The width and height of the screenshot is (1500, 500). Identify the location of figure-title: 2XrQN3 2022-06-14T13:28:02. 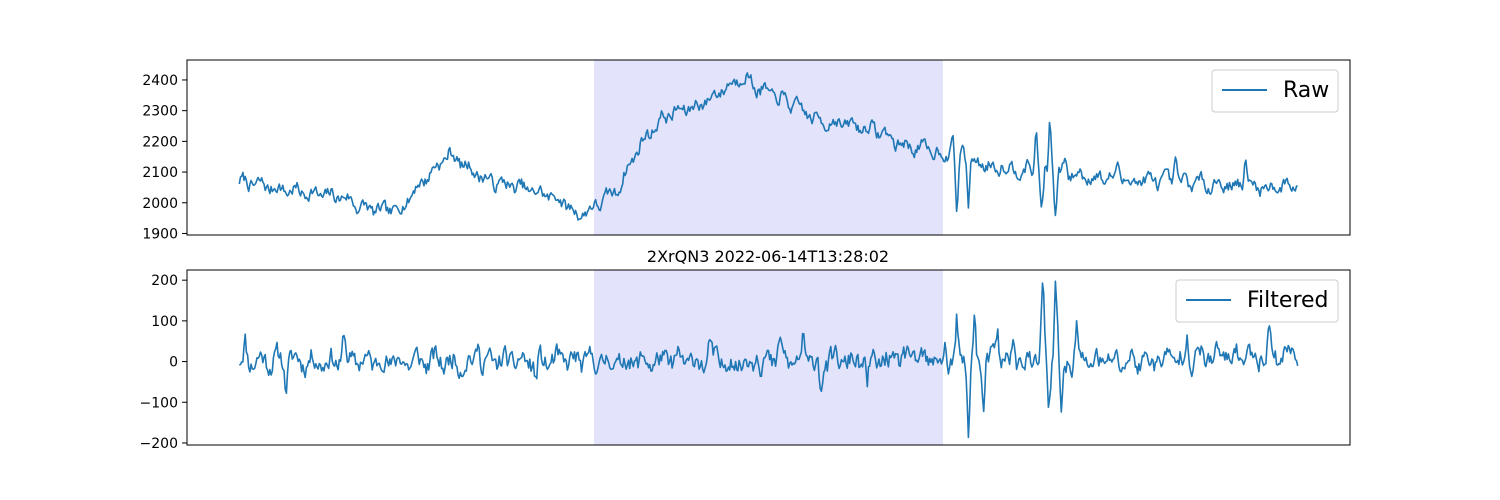
(768, 256).